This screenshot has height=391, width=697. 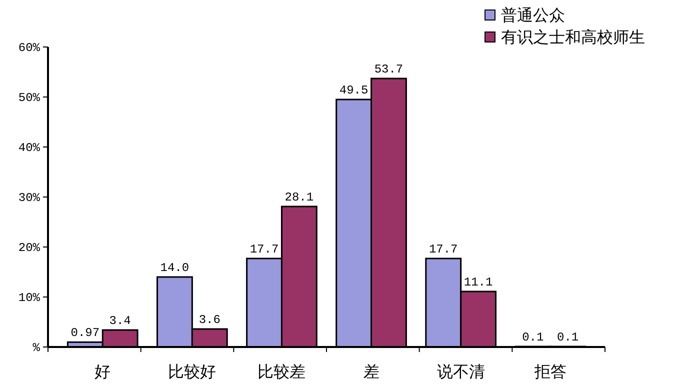 I want to click on x-tick-label: 比较差, so click(x=282, y=371).